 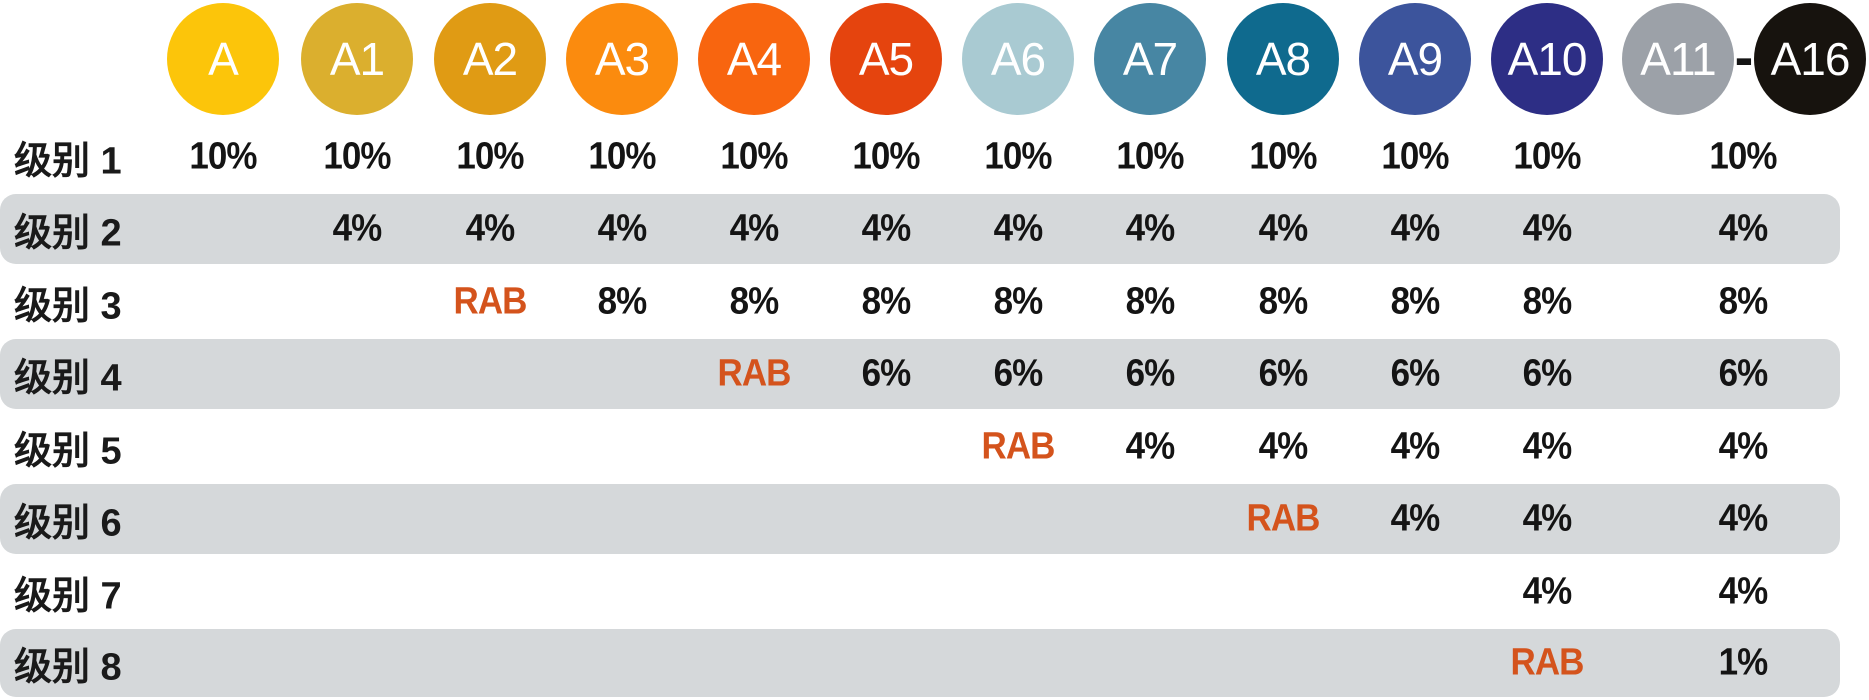 What do you see at coordinates (622, 59) in the screenshot?
I see `column-badge-a3: A3` at bounding box center [622, 59].